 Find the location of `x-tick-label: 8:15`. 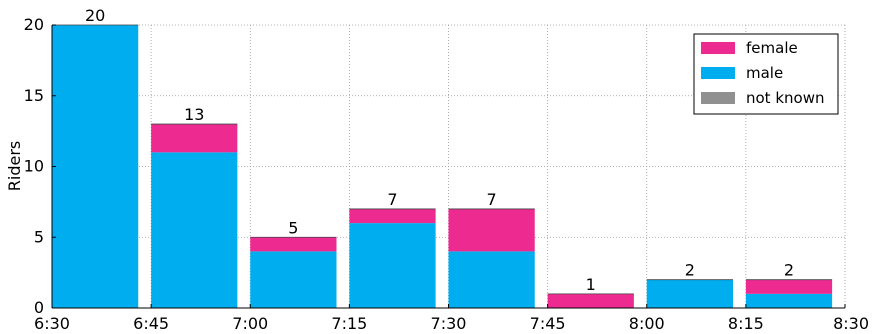

x-tick-label: 8:15 is located at coordinates (746, 323).